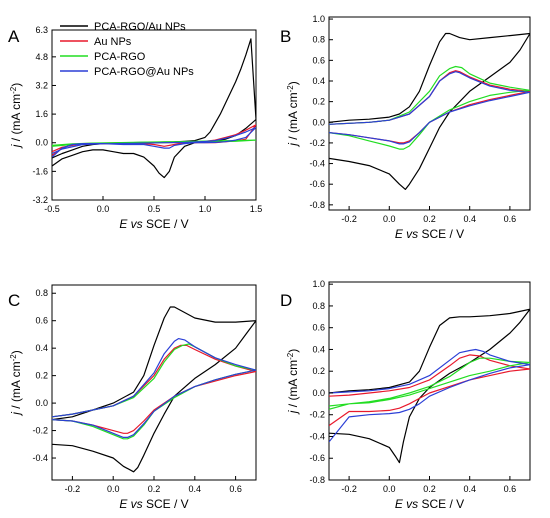  Describe the element at coordinates (41, 57) in the screenshot. I see `y-tick-label: 4.8` at that location.